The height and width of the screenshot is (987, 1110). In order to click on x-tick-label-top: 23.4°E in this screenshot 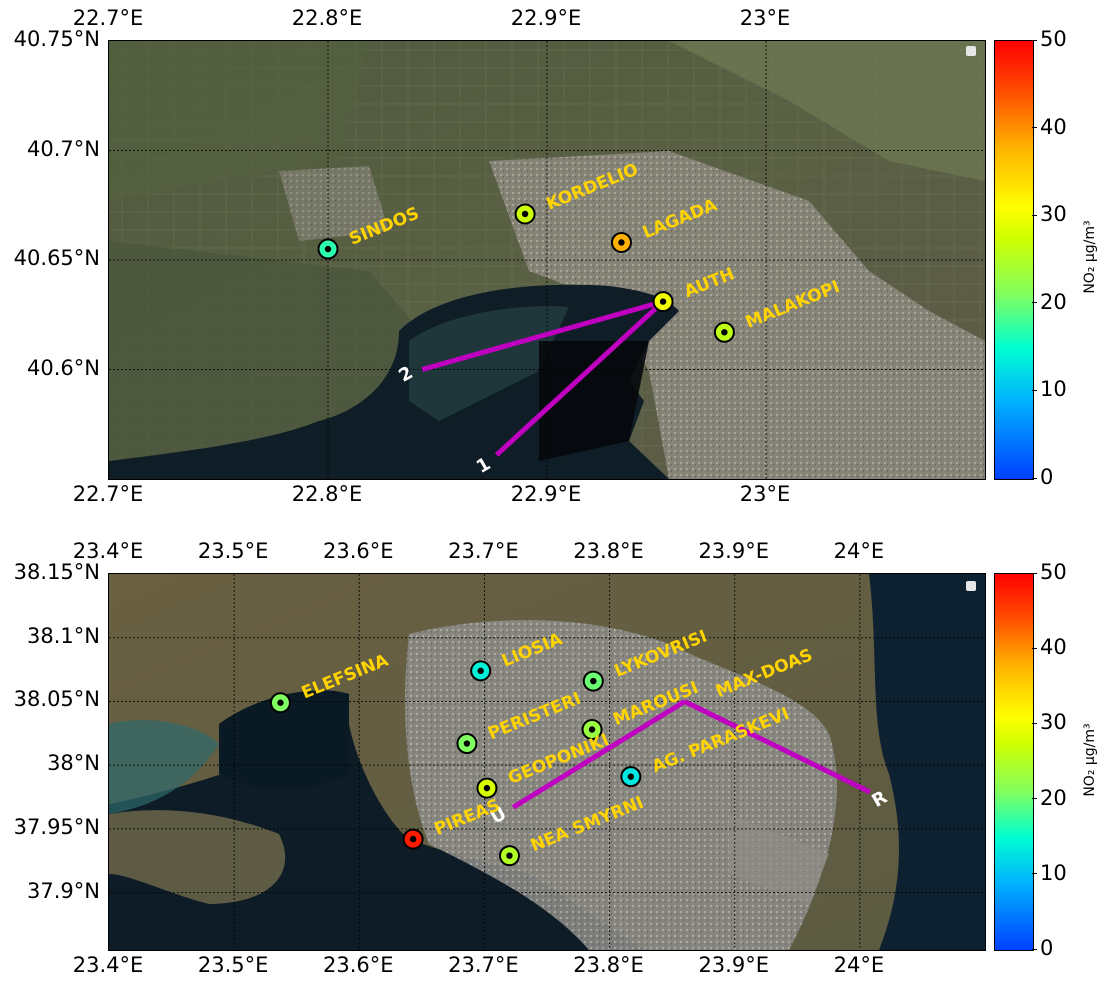, I will do `click(108, 551)`.